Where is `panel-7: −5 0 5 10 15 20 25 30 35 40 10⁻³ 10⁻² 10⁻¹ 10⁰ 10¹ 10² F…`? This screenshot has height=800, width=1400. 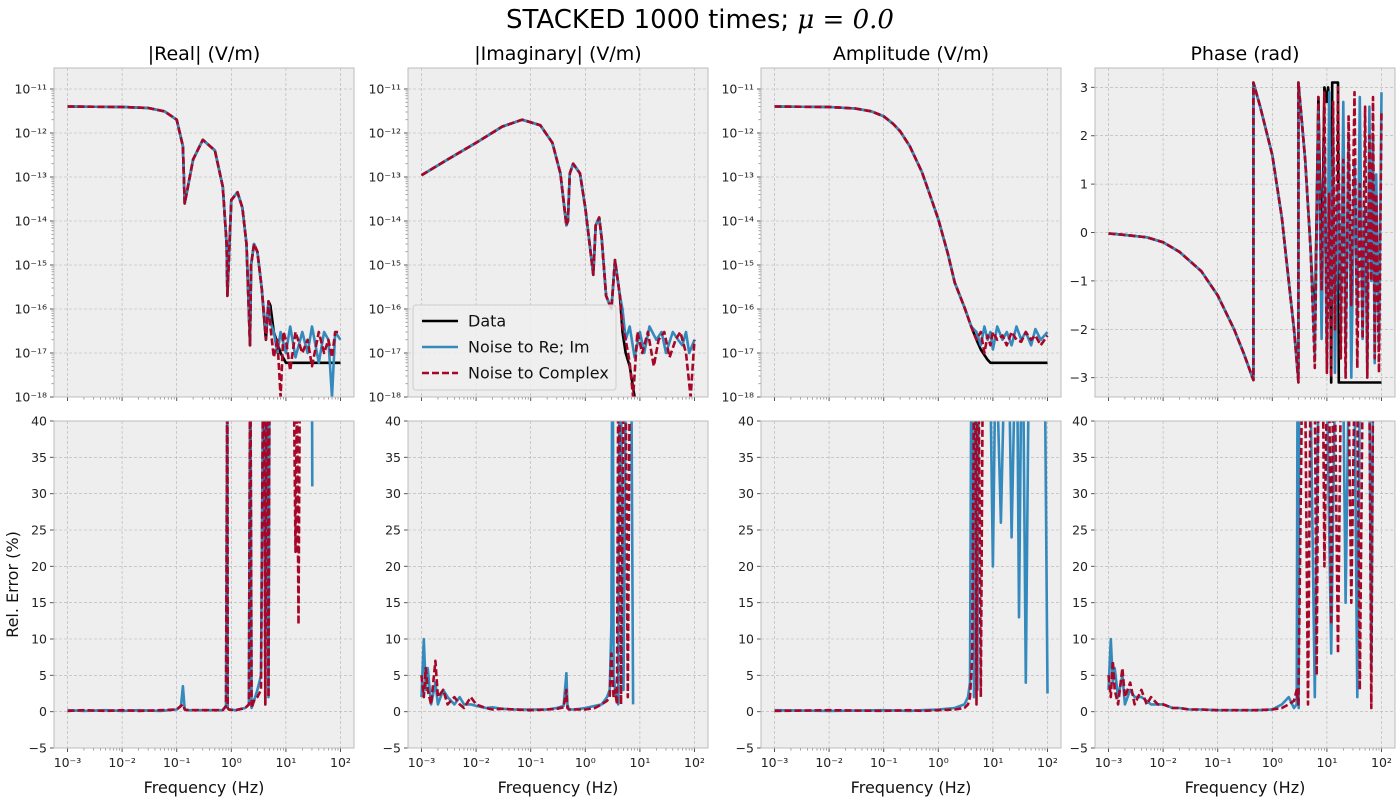 panel-7: −5 0 5 10 15 20 25 30 35 40 10⁻³ 10⁻² 10⁻¹ 10⁰ 10¹ 10² F… is located at coordinates (899, 605).